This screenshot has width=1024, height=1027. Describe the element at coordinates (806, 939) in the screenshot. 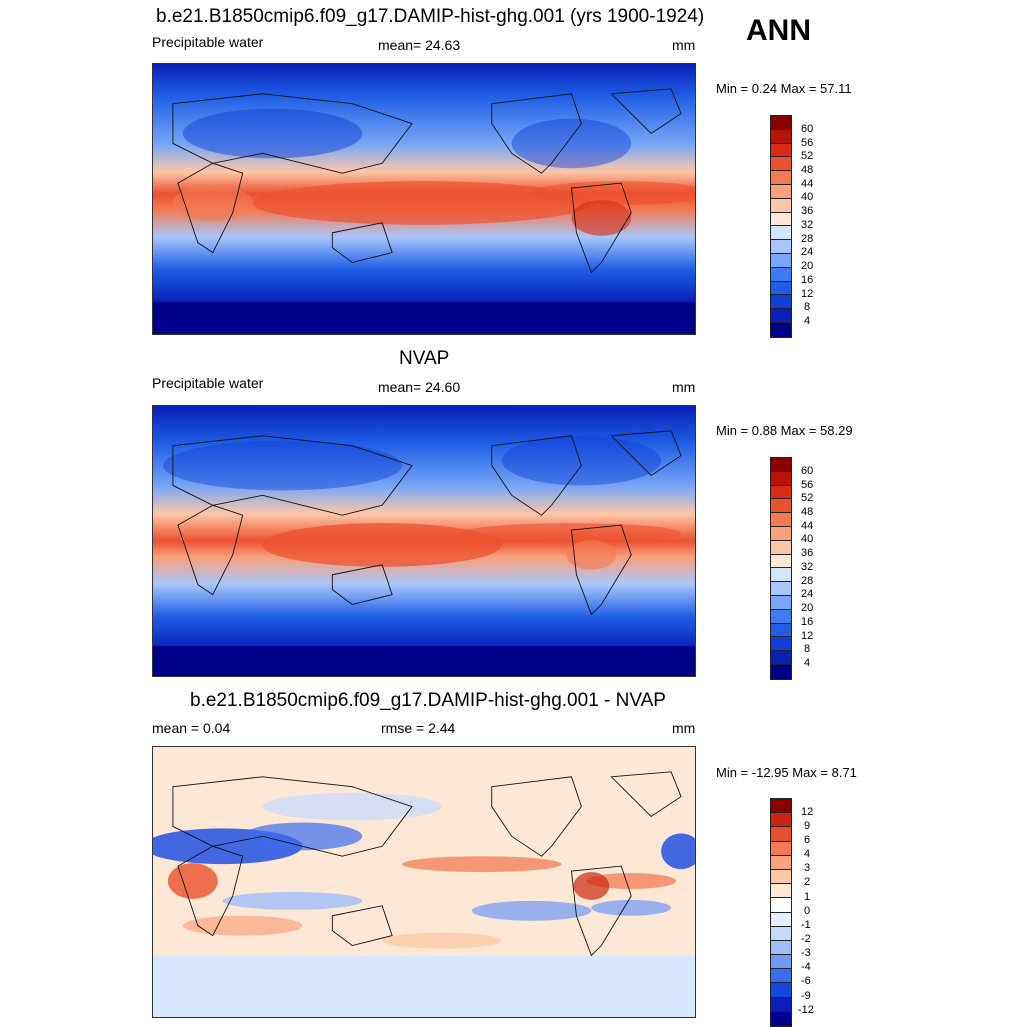

I see `panel3-cb-tick: -2` at that location.